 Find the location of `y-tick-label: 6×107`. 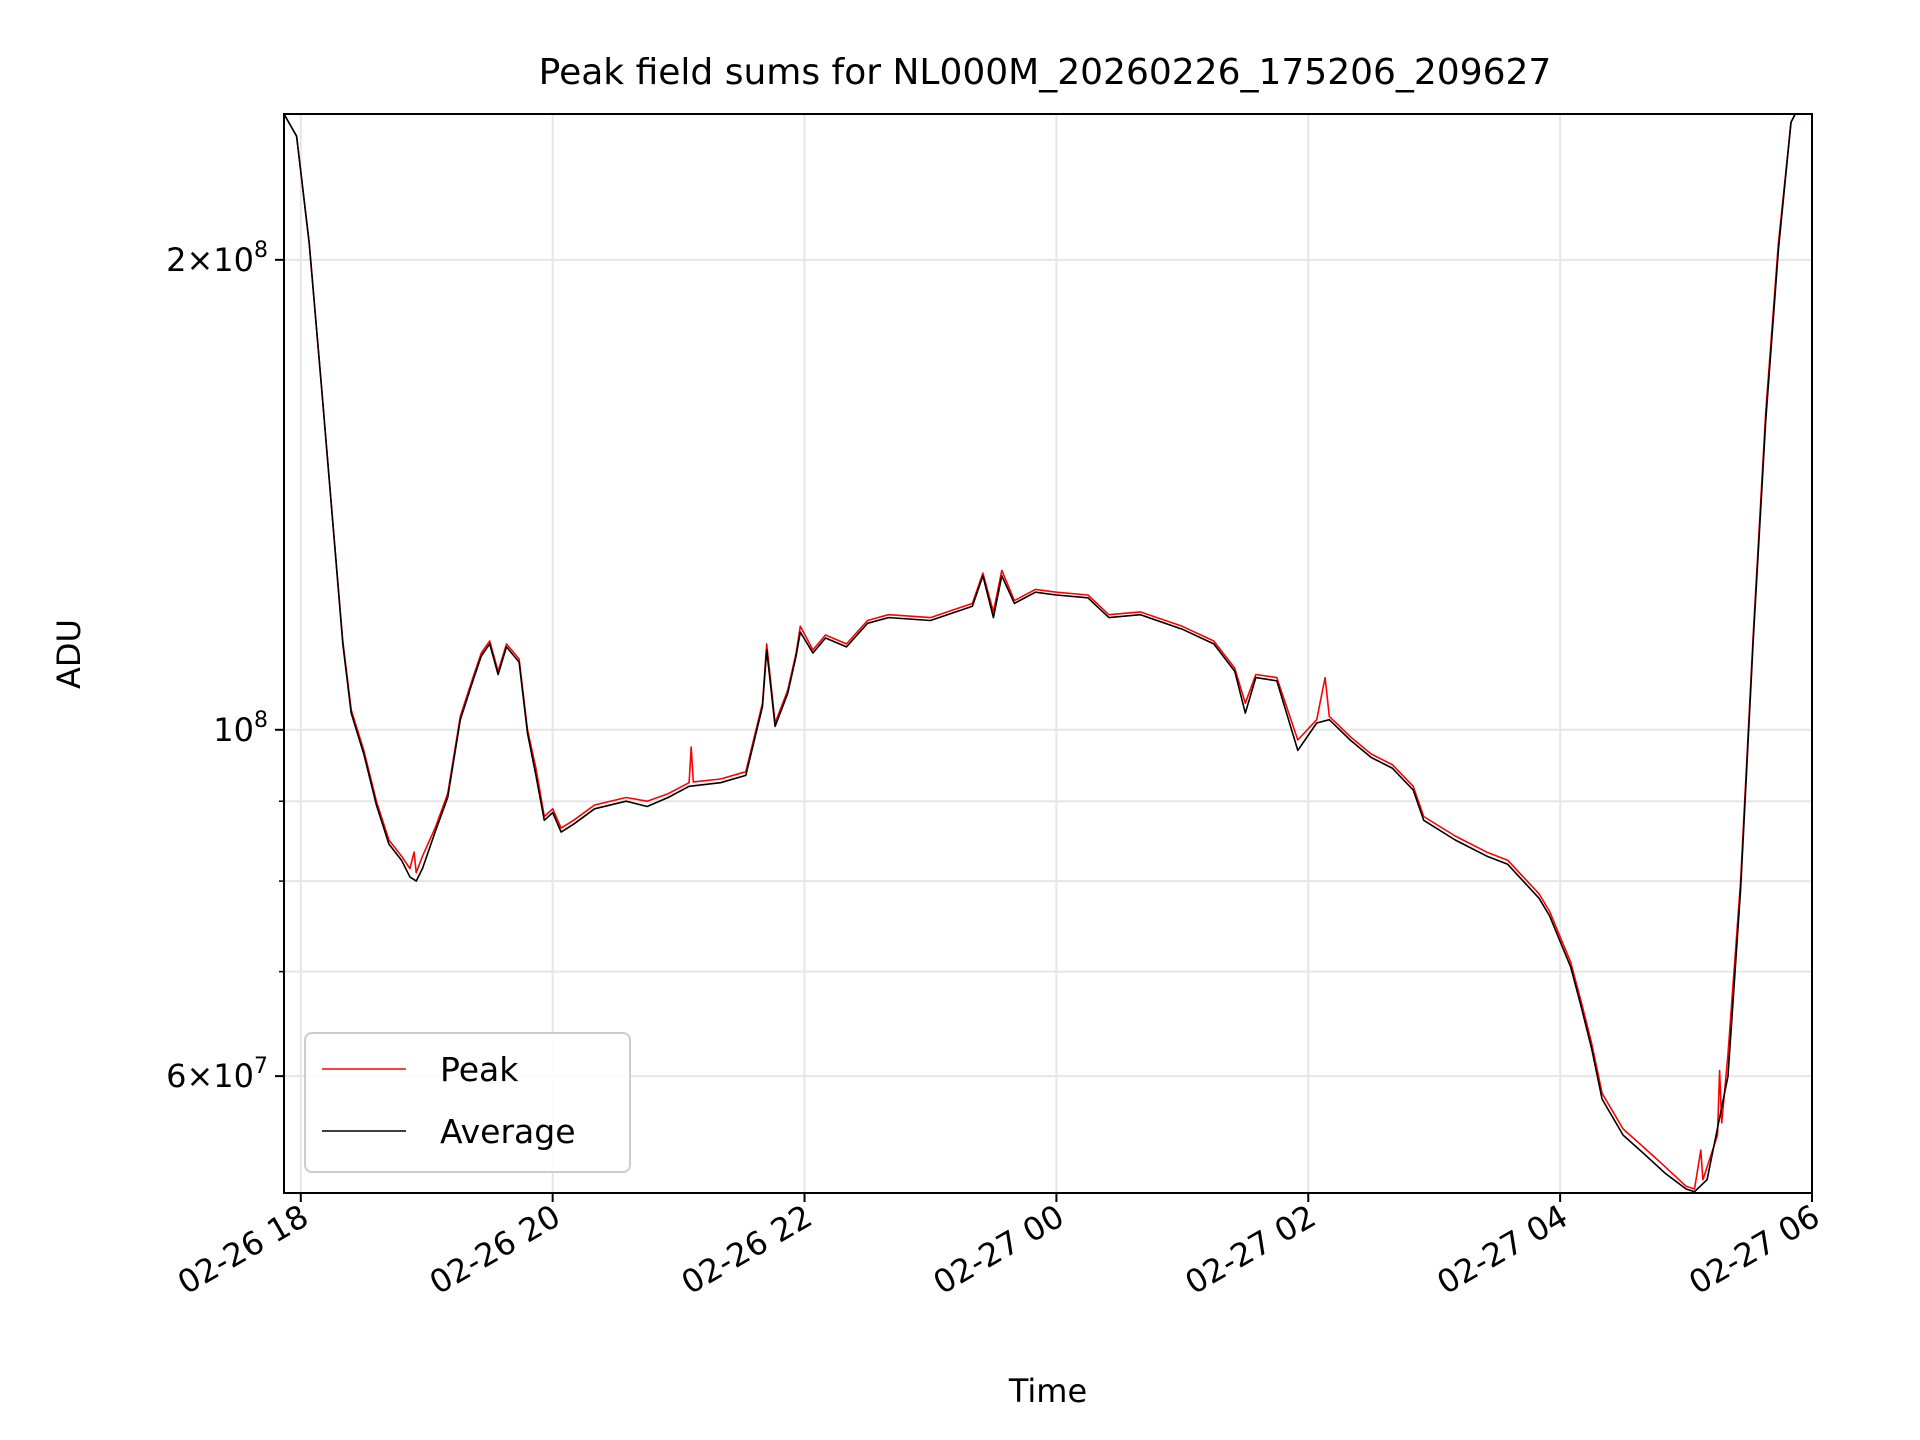

y-tick-label: 6×107 is located at coordinates (217, 1074).